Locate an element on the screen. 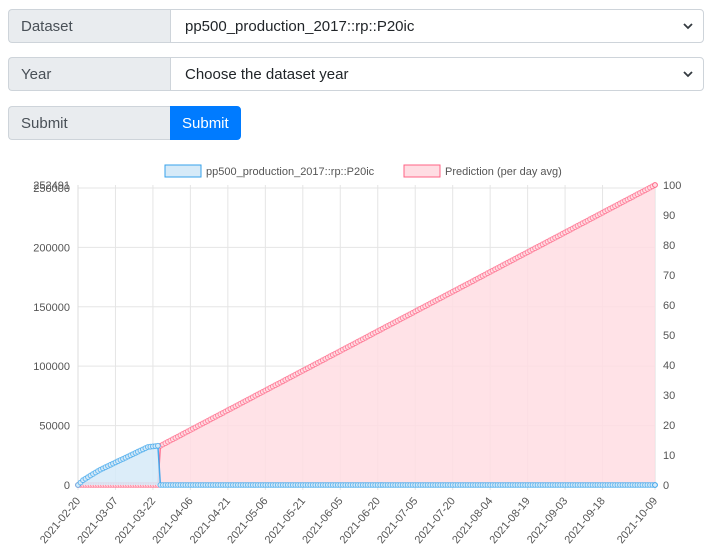 The height and width of the screenshot is (555, 713). year-row: Year Choose the dataset year is located at coordinates (356, 74).